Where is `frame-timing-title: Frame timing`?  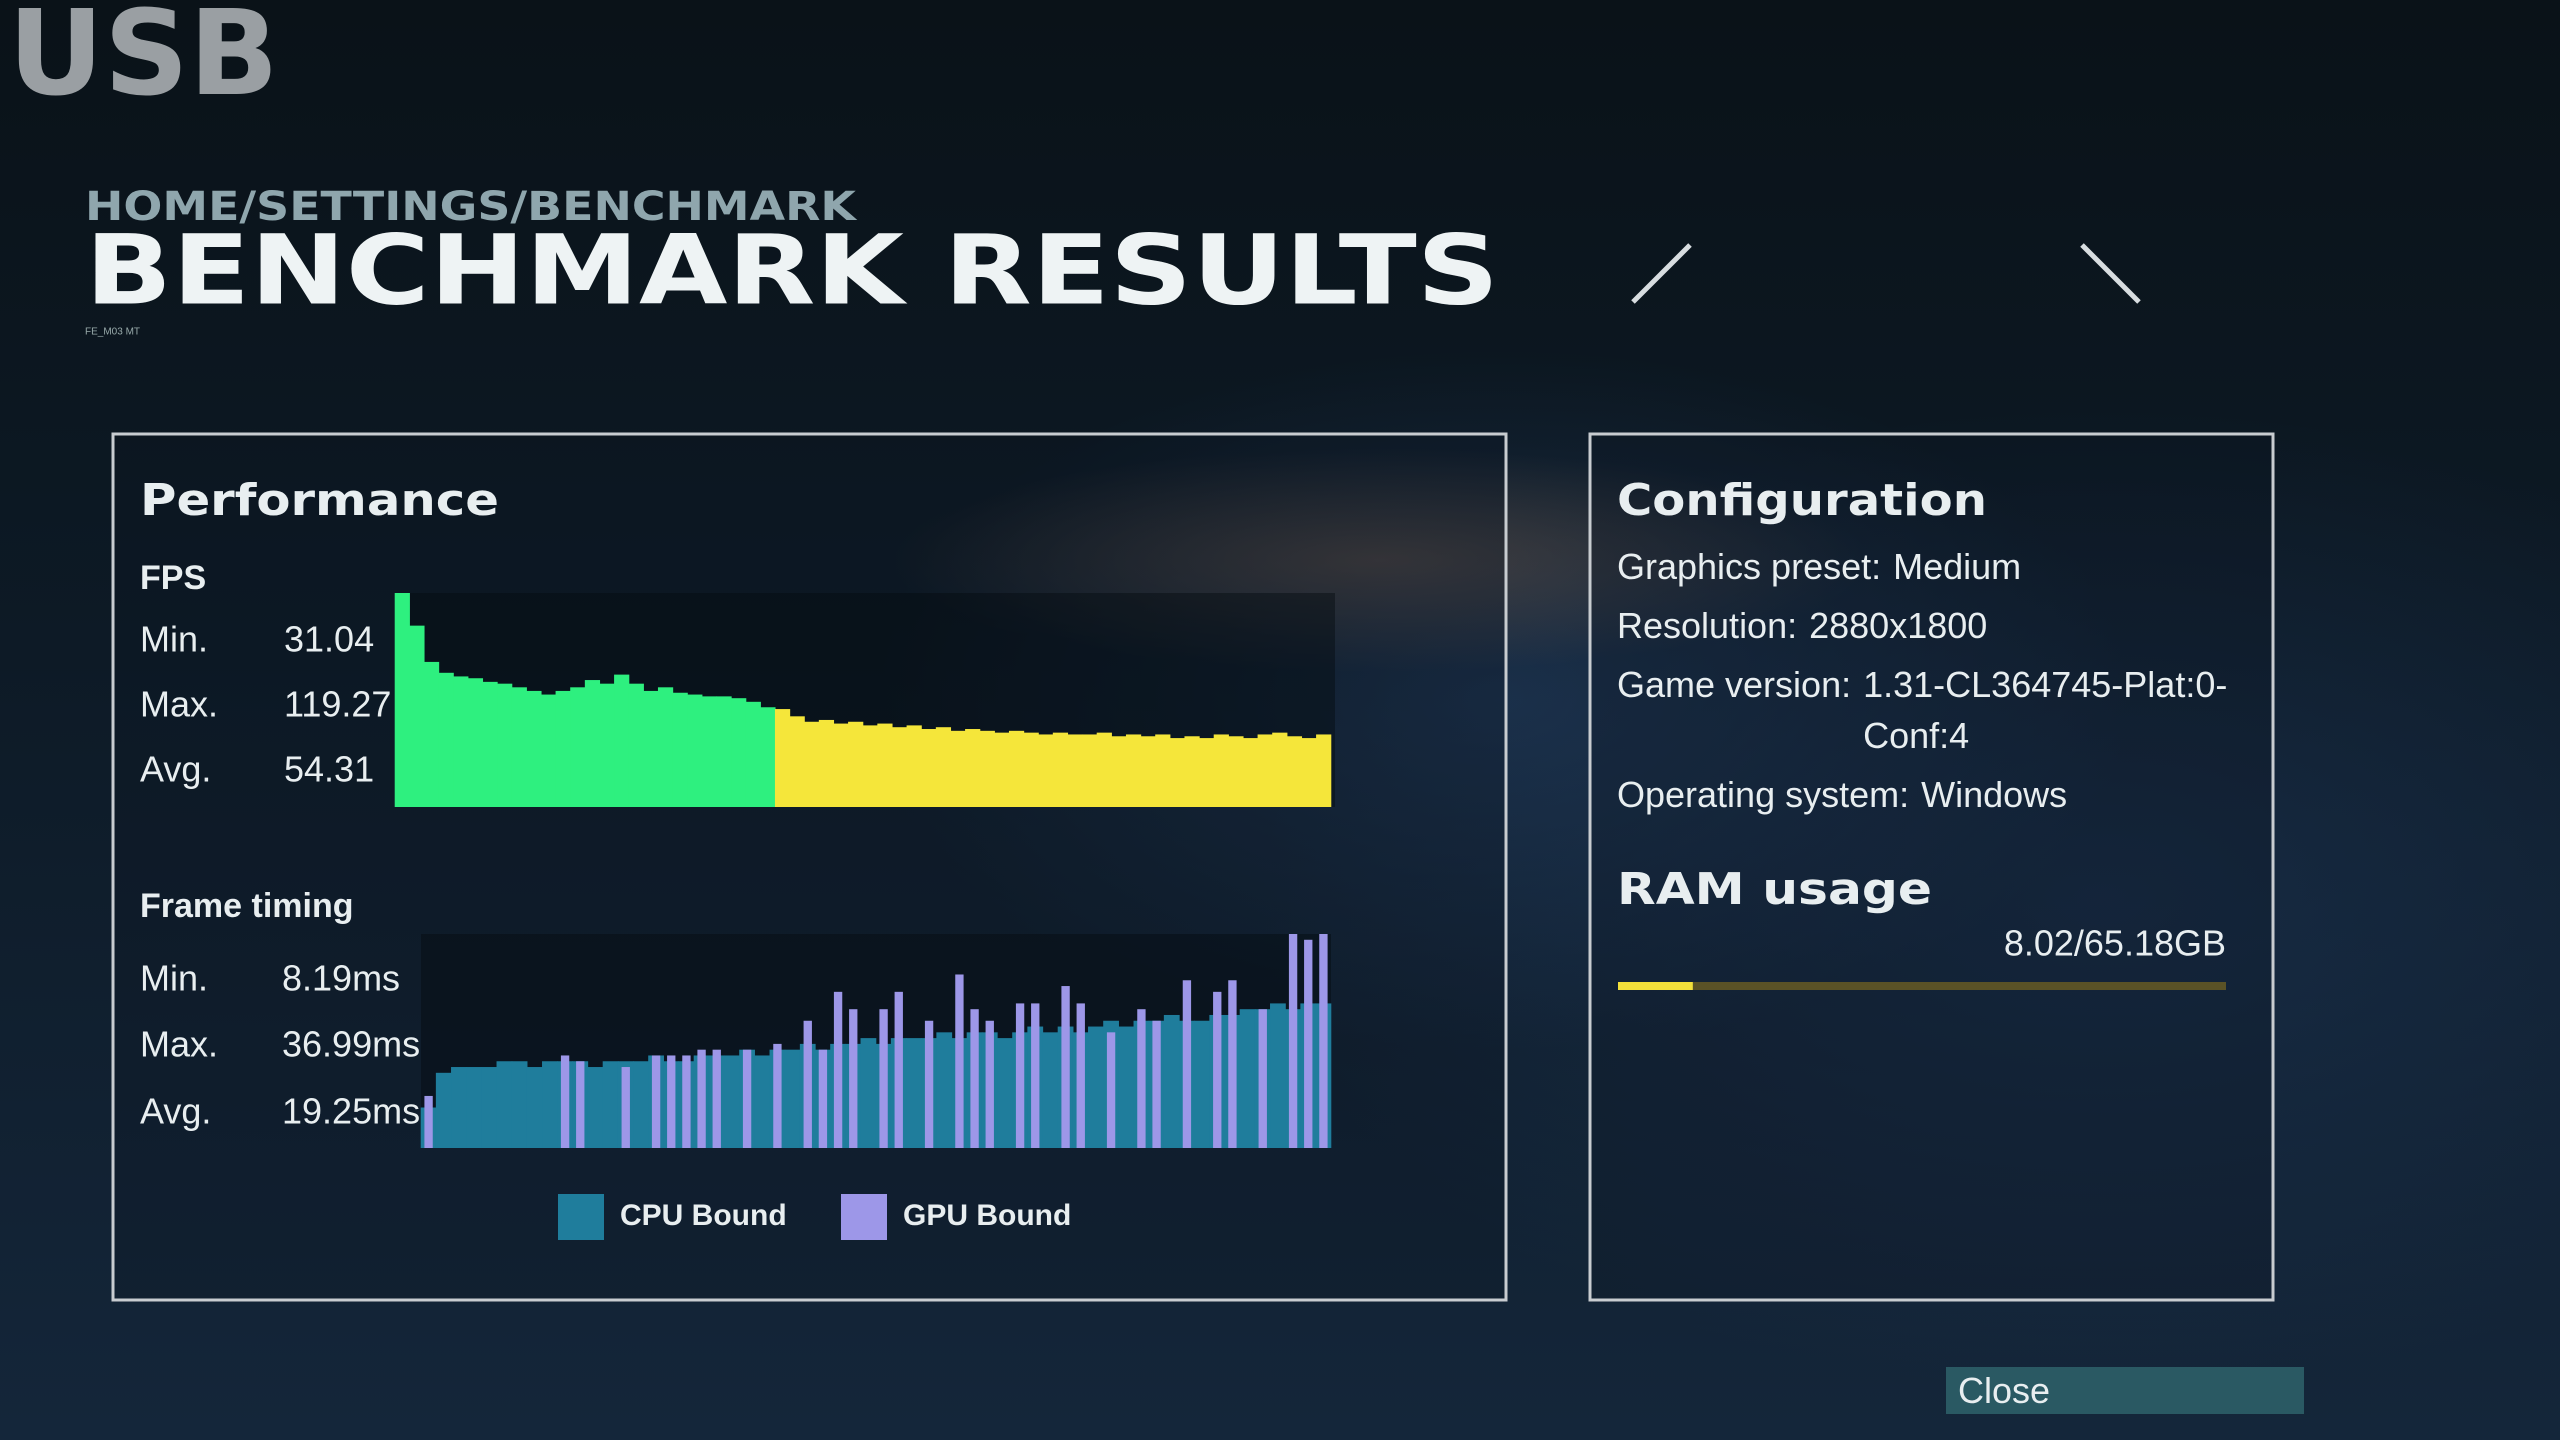
frame-timing-title: Frame timing is located at coordinates (246, 906).